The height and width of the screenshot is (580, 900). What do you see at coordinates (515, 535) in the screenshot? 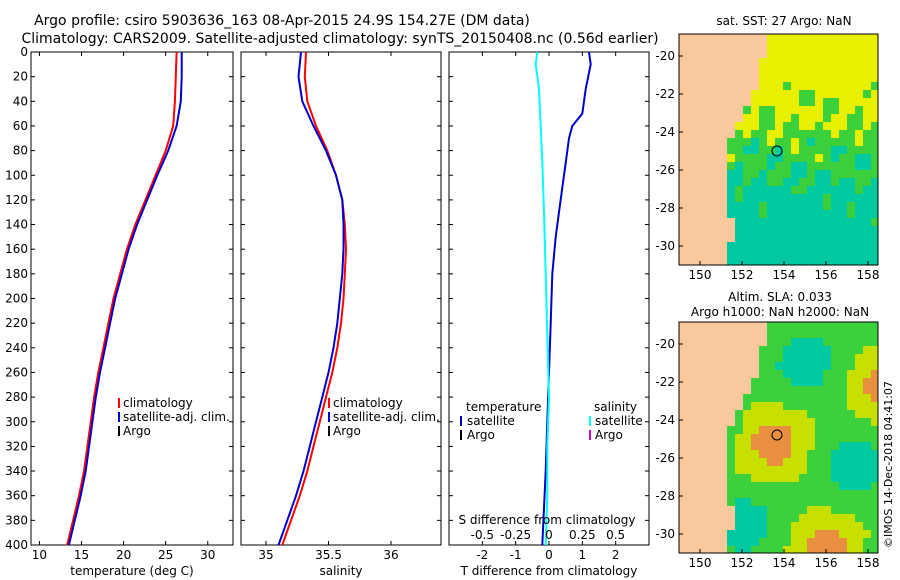
I see `x-tick-label-secondary: -0.25` at bounding box center [515, 535].